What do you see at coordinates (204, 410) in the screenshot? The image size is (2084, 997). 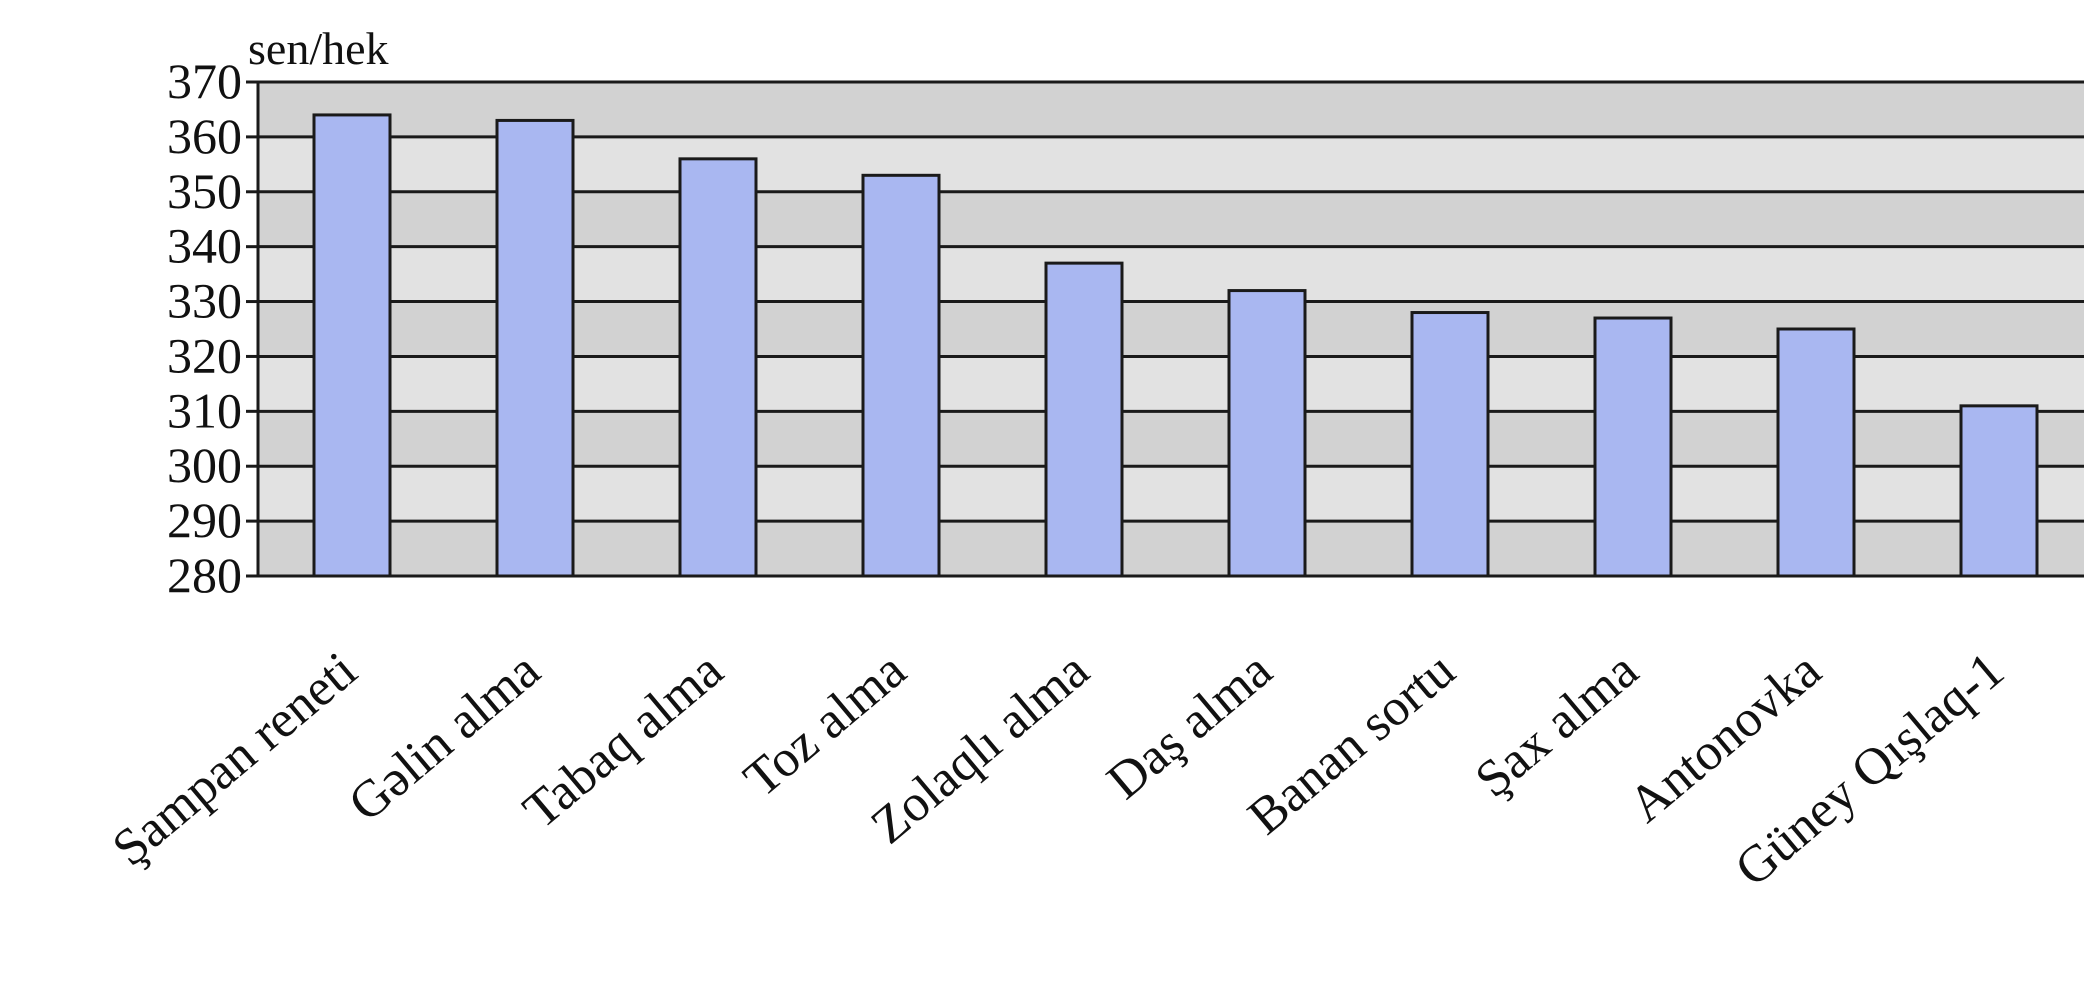 I see `y-tick-label: 310` at bounding box center [204, 410].